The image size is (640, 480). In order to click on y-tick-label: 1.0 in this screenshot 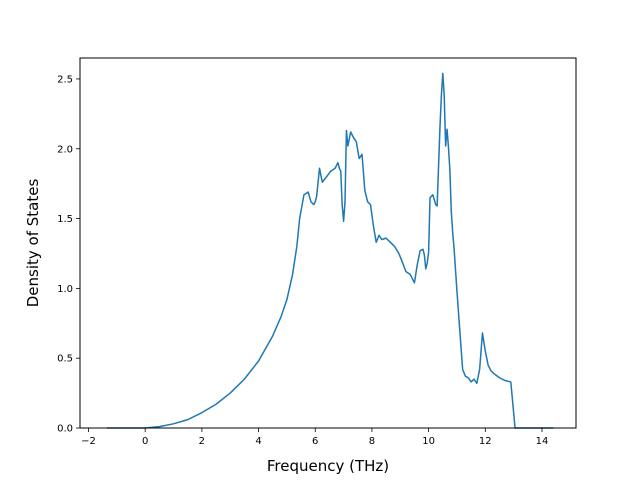, I will do `click(65, 289)`.